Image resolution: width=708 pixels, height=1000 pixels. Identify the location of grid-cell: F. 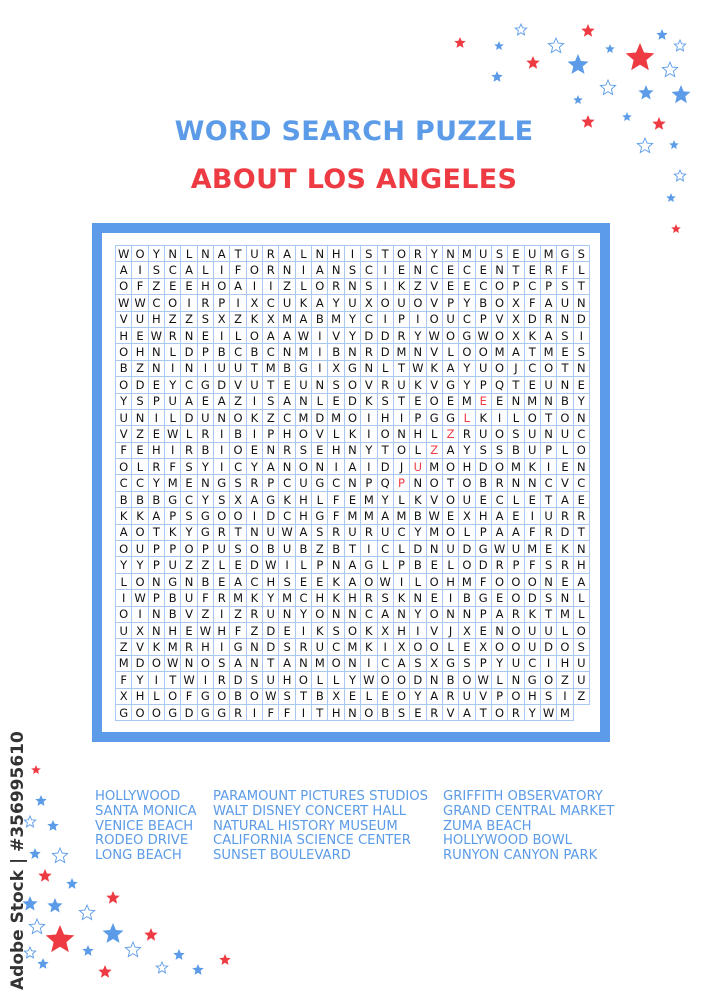
(238, 270).